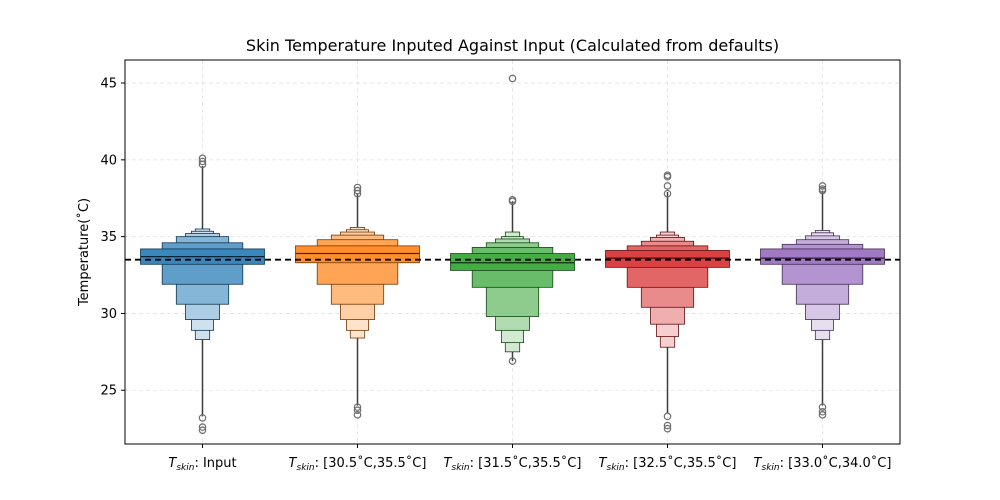 The image size is (1000, 500). I want to click on y-tick-label: 45, so click(108, 84).